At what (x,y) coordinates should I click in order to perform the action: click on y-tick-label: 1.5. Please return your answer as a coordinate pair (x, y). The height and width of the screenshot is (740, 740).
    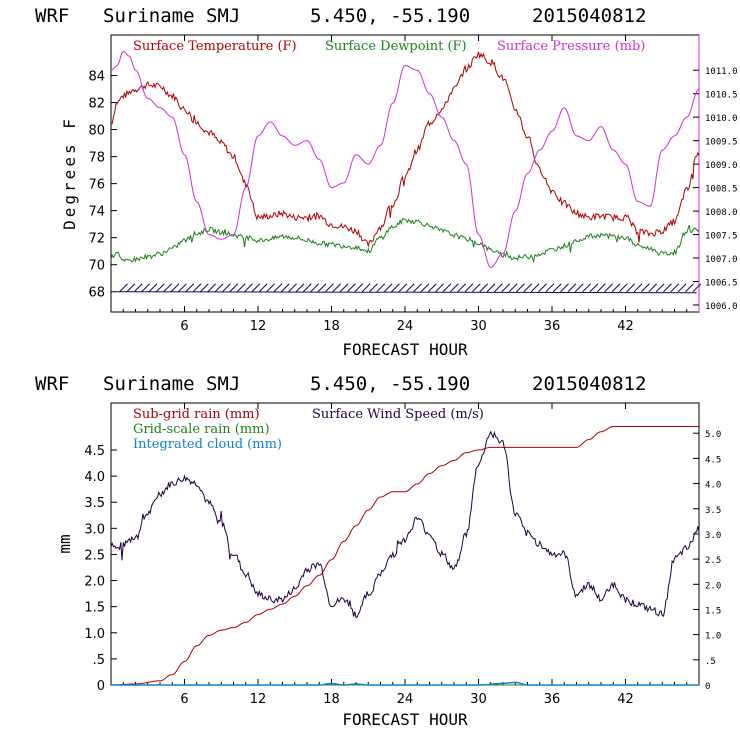
    Looking at the image, I should click on (94, 608).